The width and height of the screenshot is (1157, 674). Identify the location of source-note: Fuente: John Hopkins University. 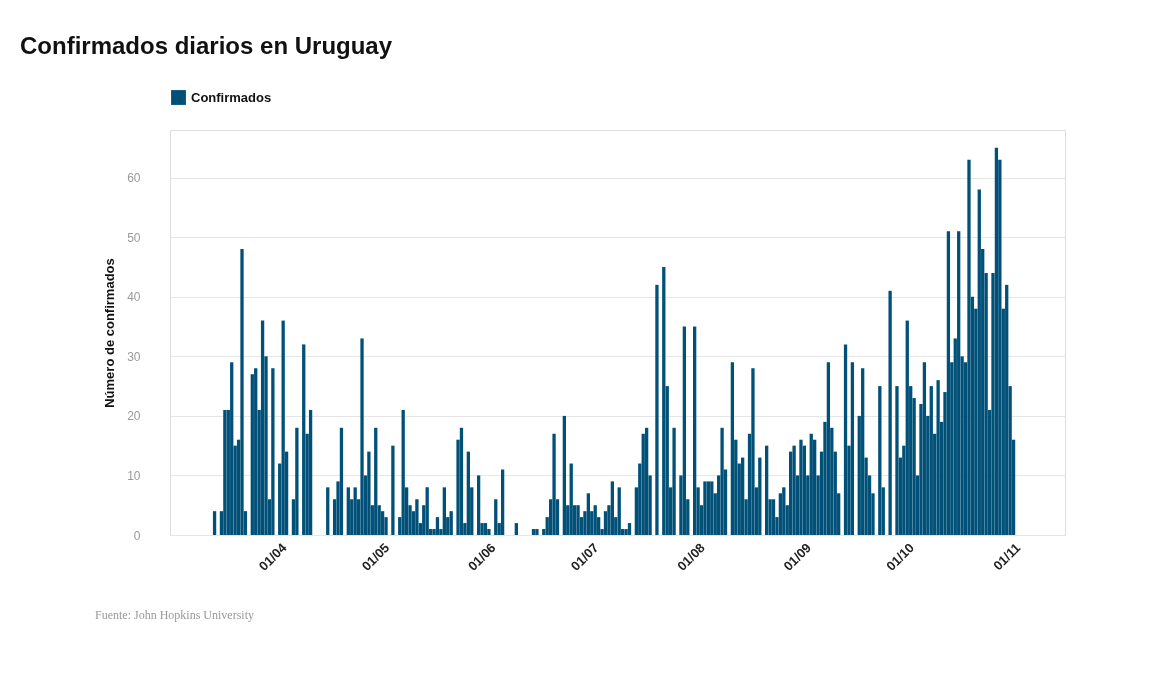
(174, 615).